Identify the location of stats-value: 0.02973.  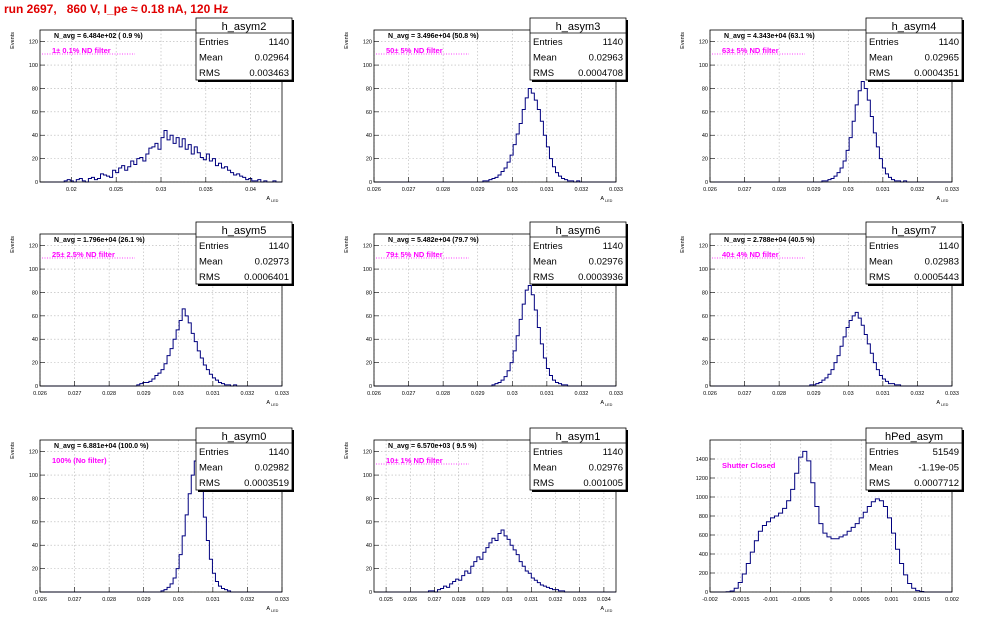
(272, 262).